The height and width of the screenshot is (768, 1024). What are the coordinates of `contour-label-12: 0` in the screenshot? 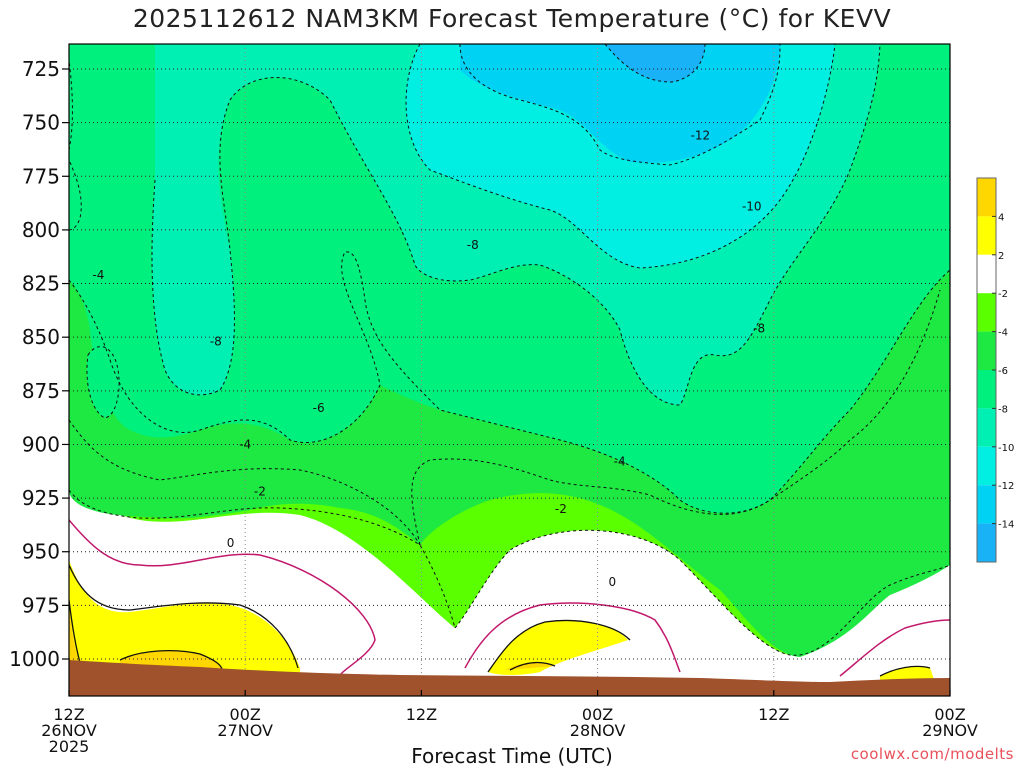 It's located at (612, 582).